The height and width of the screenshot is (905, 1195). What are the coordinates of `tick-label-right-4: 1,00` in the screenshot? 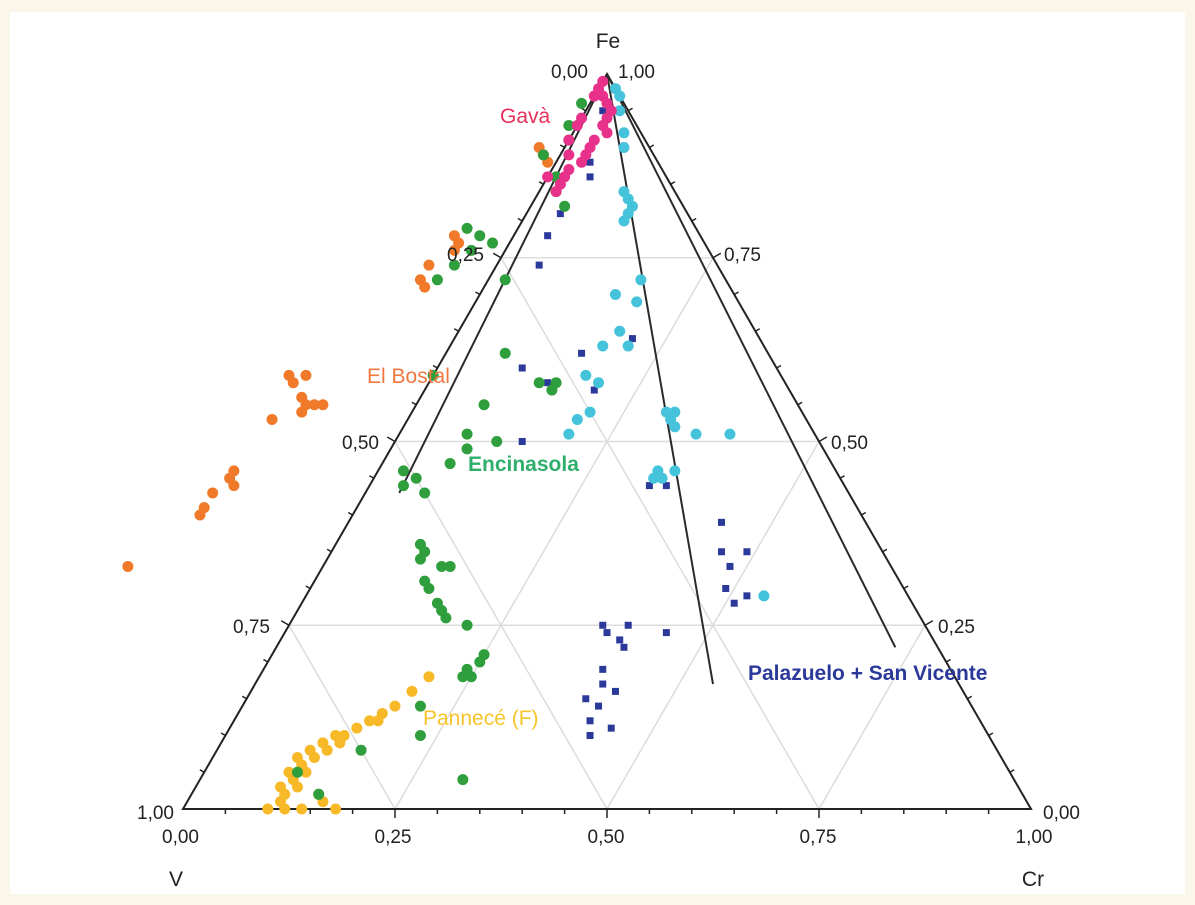 It's located at (636, 72).